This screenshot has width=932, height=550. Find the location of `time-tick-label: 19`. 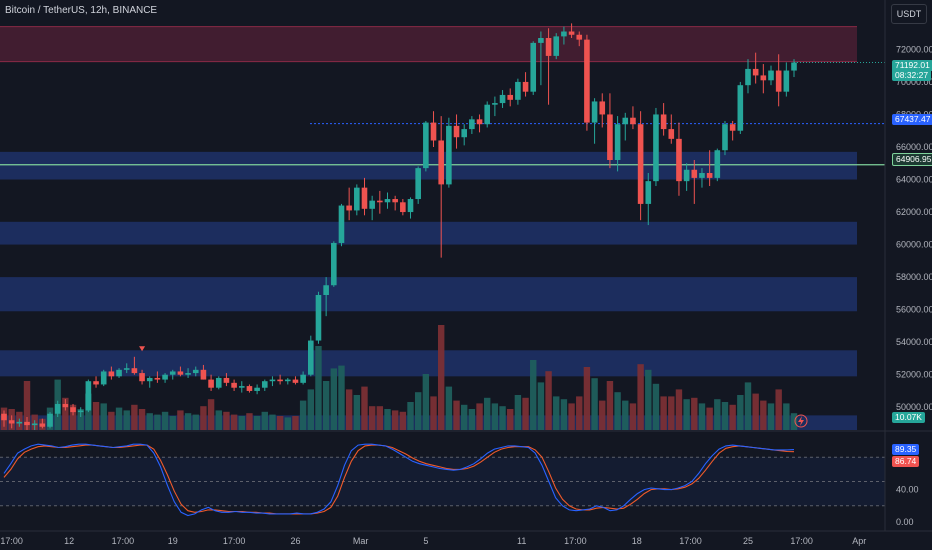

time-tick-label: 19 is located at coordinates (173, 541).